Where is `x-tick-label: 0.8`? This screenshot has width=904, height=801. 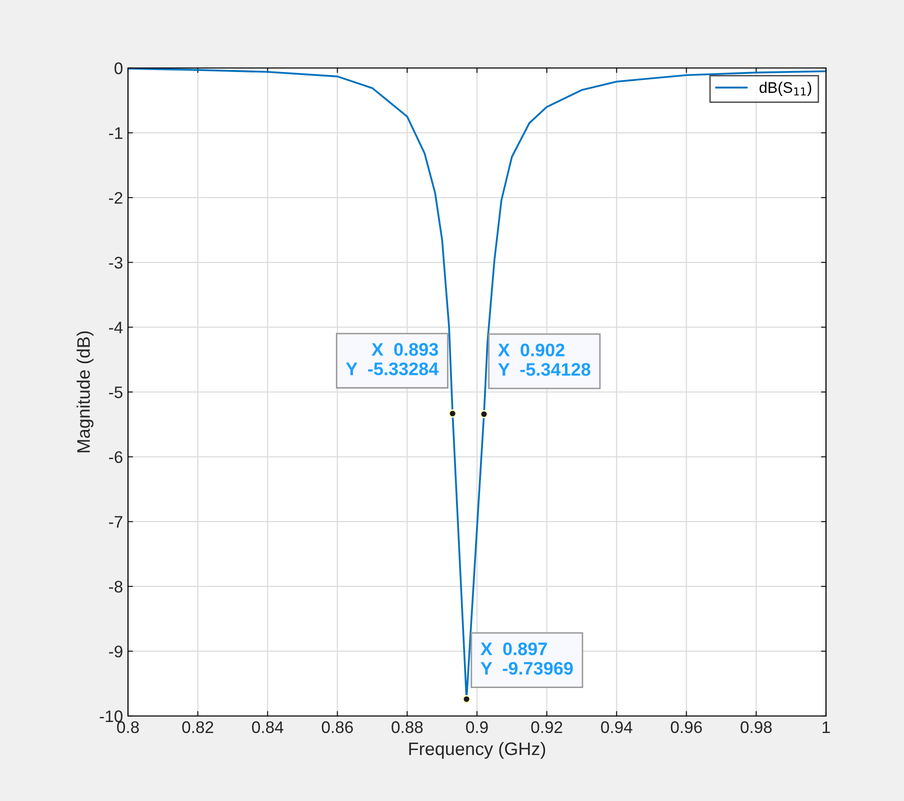
x-tick-label: 0.8 is located at coordinates (128, 727).